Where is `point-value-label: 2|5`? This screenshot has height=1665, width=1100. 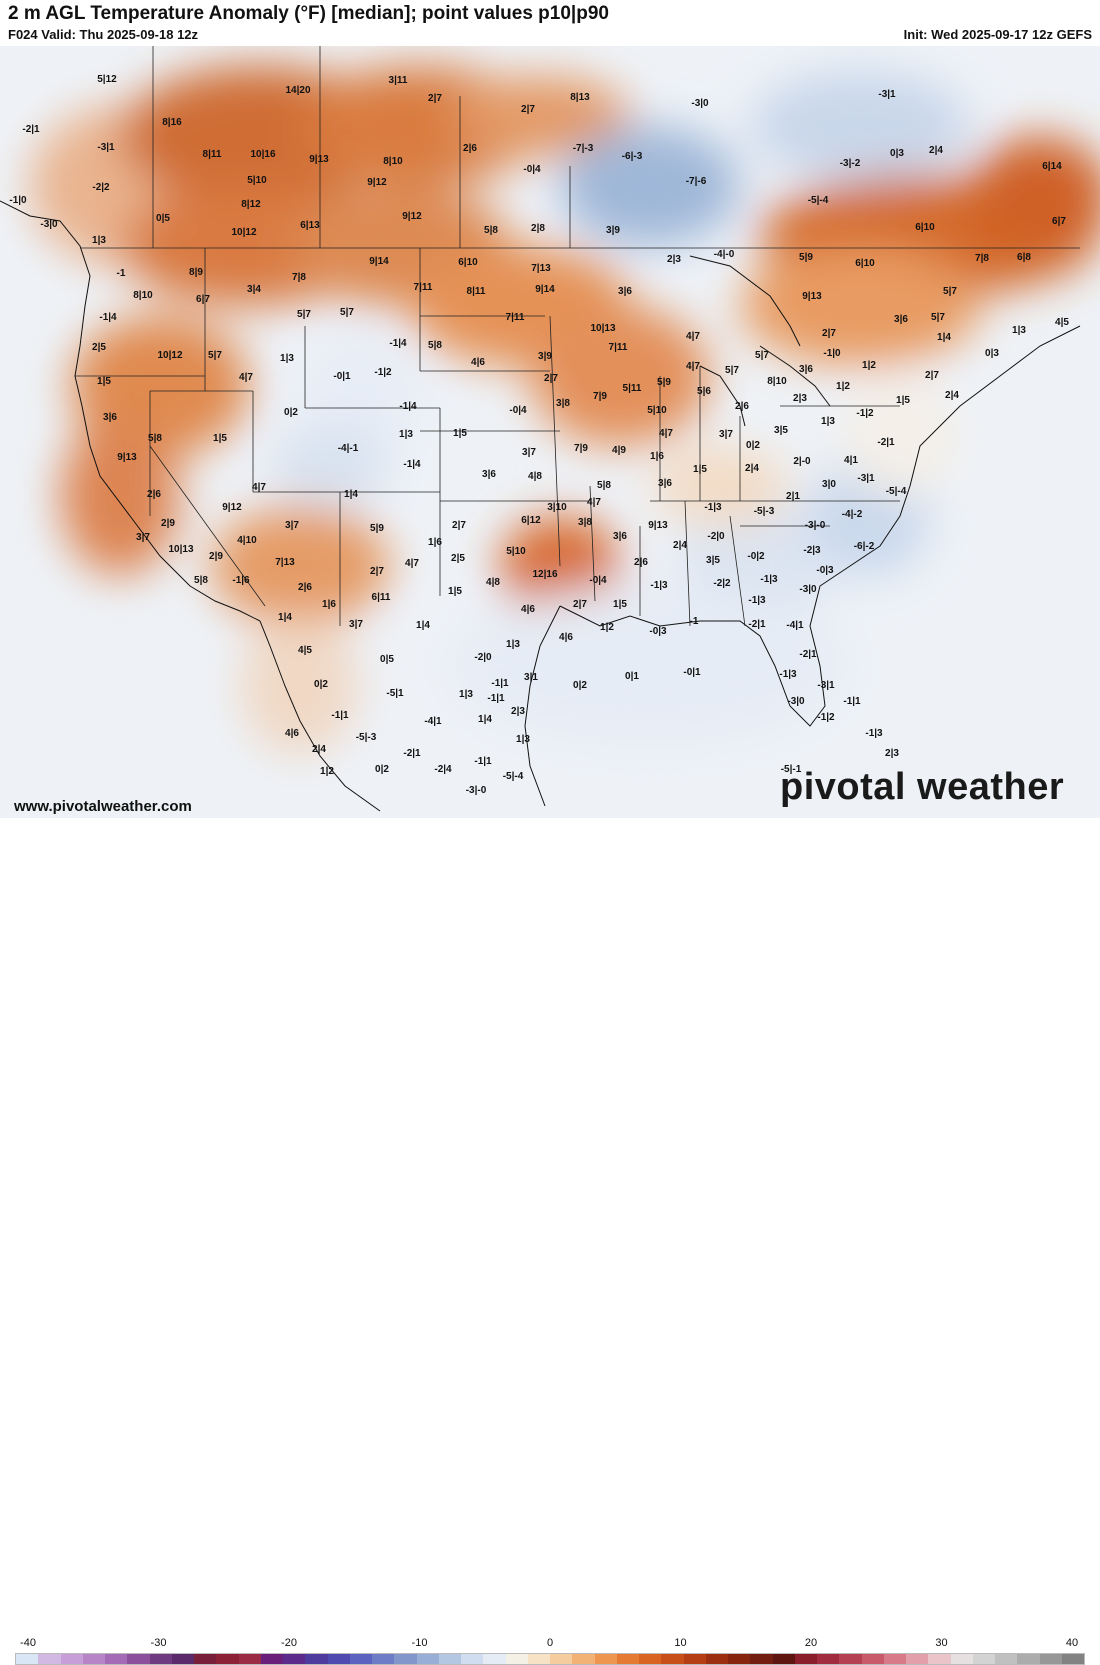
point-value-label: 2|5 is located at coordinates (458, 558).